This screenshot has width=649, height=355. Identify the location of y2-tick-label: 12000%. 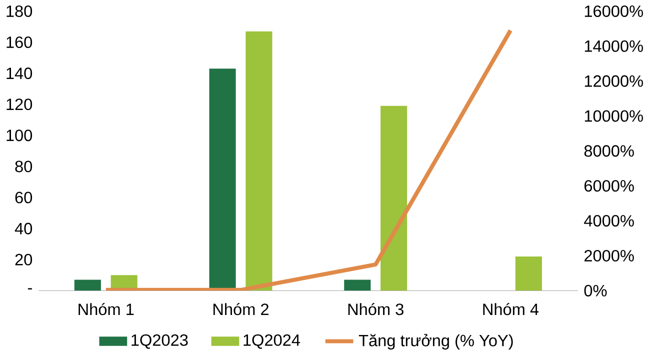
(613, 81).